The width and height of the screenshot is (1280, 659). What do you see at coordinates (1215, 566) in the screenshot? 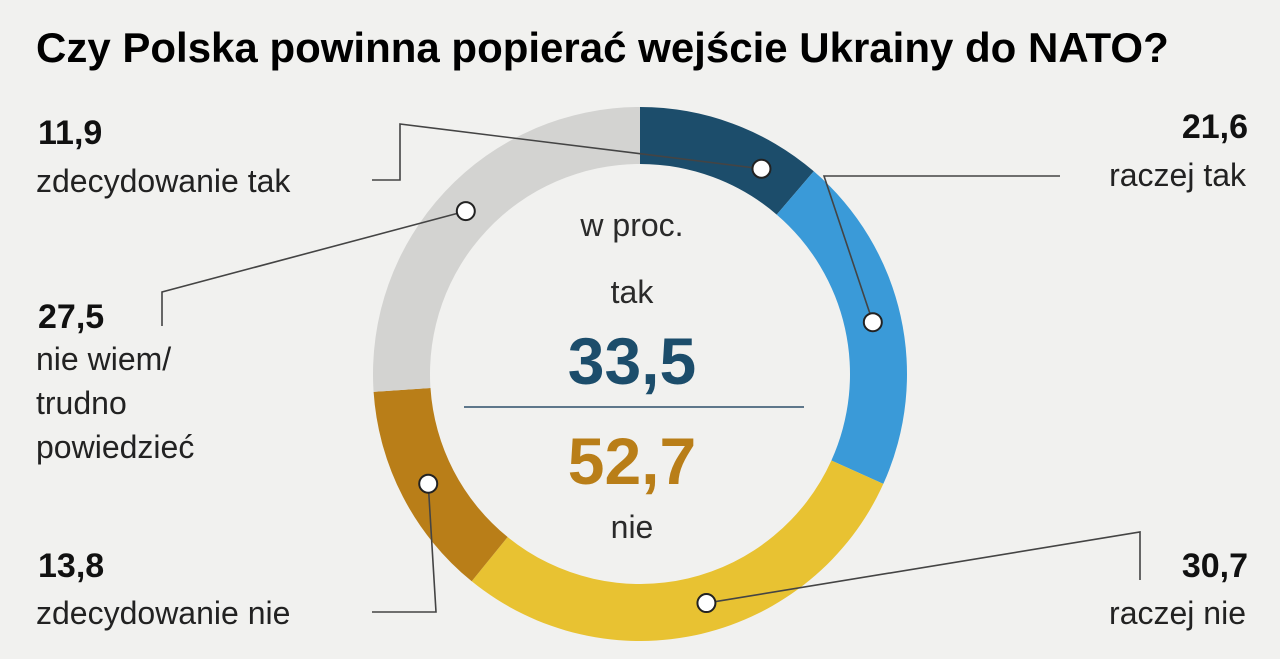
I see `slice-value-raczej-nie: 30,7` at bounding box center [1215, 566].